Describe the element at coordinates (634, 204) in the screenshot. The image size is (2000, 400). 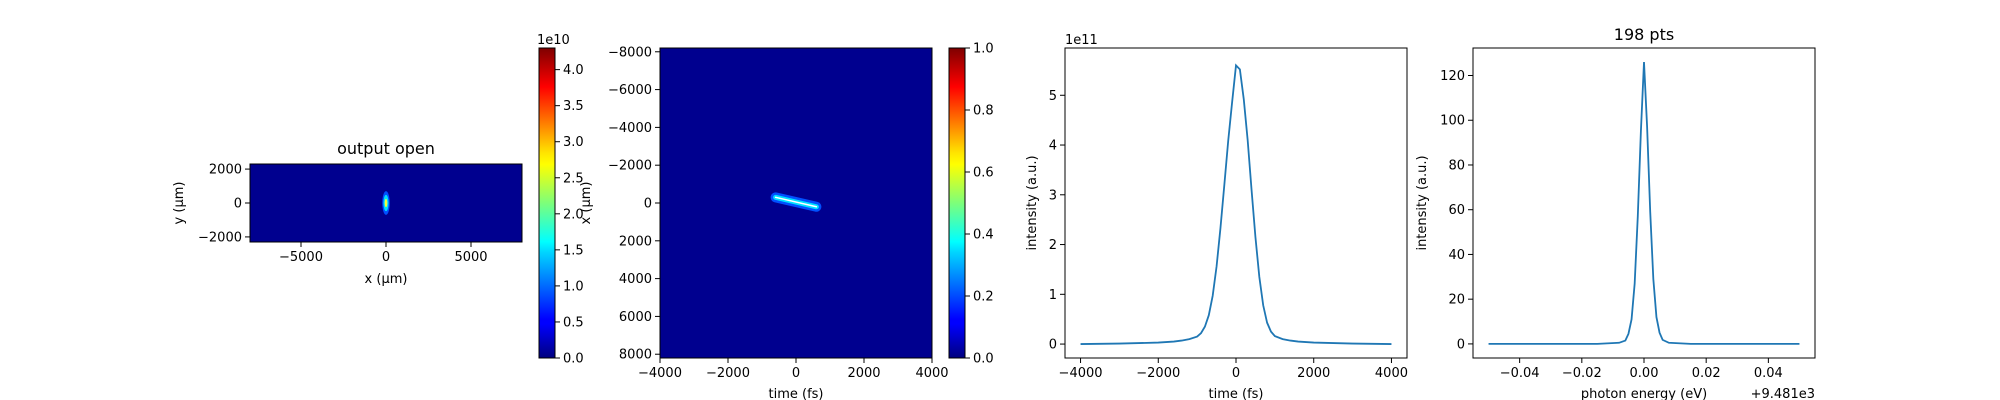
I see `panel2-y-ticks: −8000 −6000 −4000 −2000 0 2000 4000 6000 8000` at that location.